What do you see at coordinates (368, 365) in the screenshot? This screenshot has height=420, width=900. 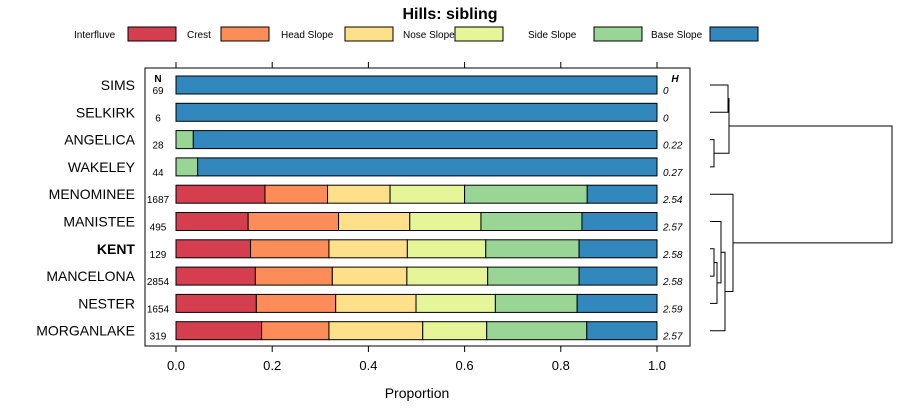 I see `x-tick-label: 0.4` at bounding box center [368, 365].